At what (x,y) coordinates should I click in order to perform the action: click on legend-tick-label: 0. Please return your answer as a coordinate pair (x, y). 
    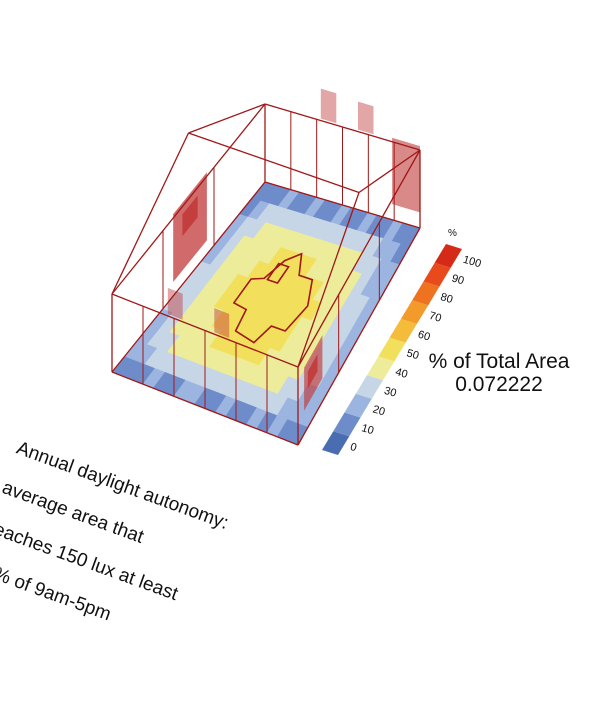
    Looking at the image, I should click on (353, 447).